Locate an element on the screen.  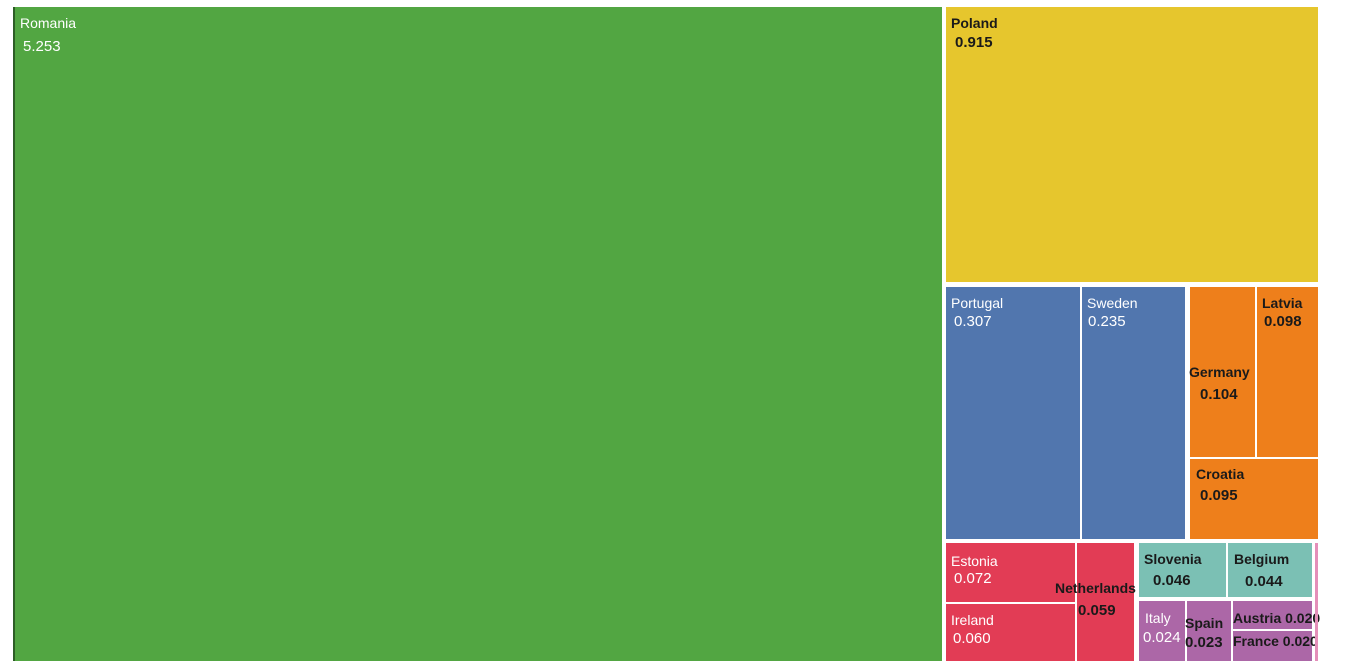
tile-netherlands: Netherlands 0.059 is located at coordinates (1095, 602).